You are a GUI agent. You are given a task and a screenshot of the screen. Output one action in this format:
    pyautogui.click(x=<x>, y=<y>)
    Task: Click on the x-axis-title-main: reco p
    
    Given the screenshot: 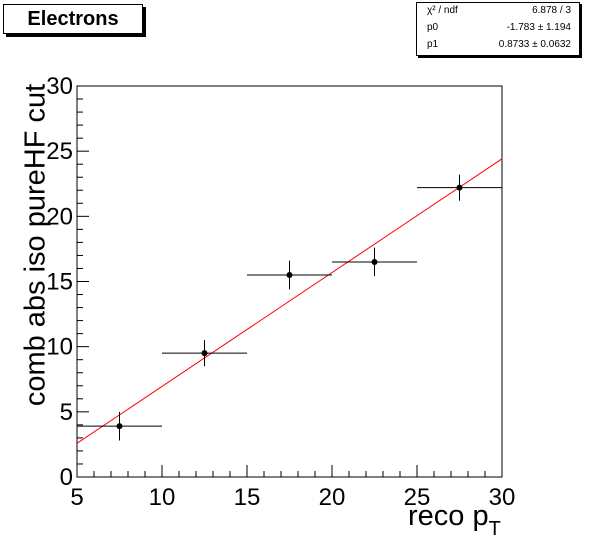 What is the action you would take?
    pyautogui.click(x=448, y=516)
    